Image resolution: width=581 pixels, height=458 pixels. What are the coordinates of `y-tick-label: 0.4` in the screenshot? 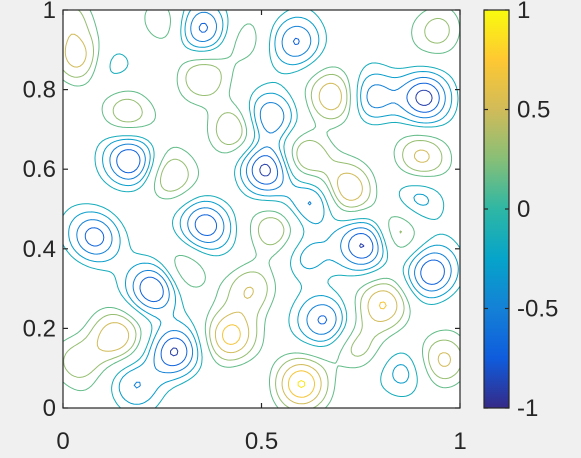 It's located at (39, 249).